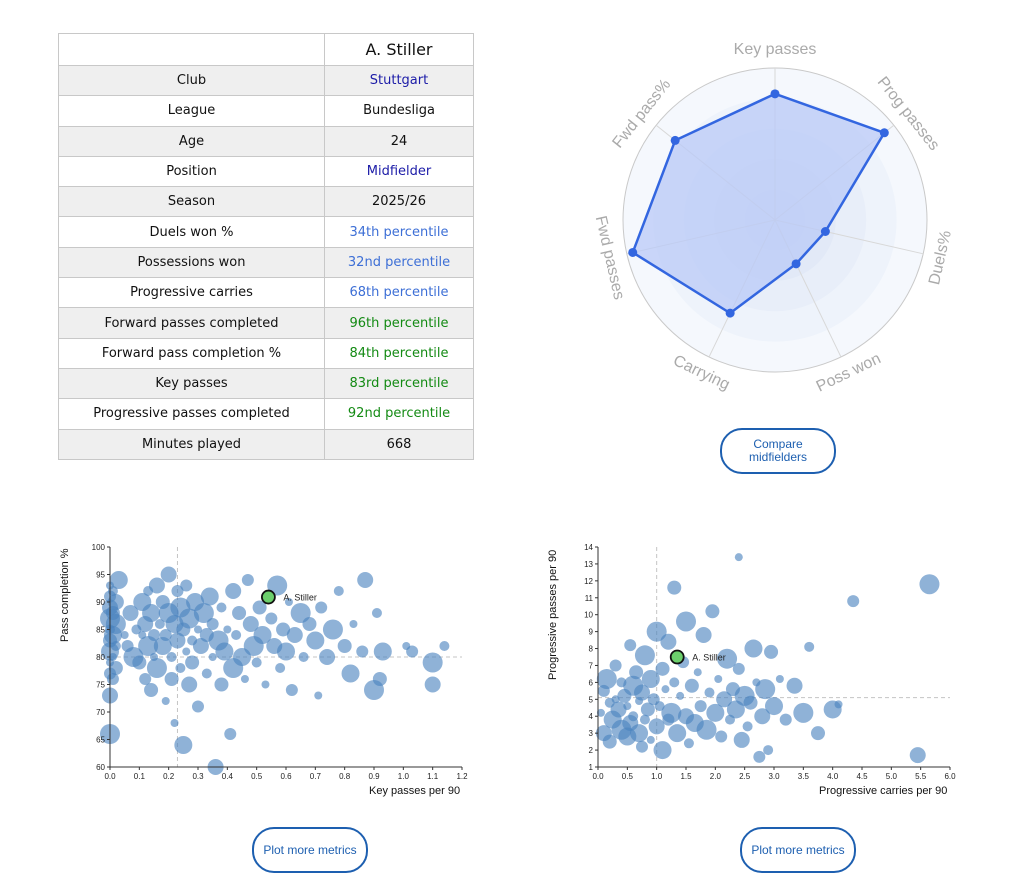 This screenshot has width=1029, height=890. What do you see at coordinates (191, 171) in the screenshot?
I see `stat-label: Position` at bounding box center [191, 171].